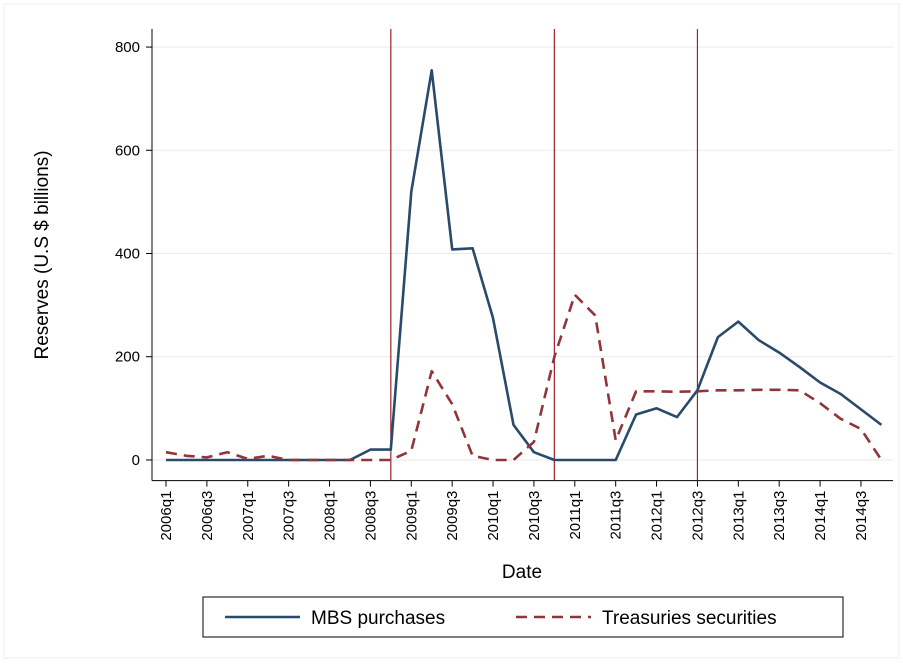  I want to click on x-tick-label: 2013q3, so click(779, 516).